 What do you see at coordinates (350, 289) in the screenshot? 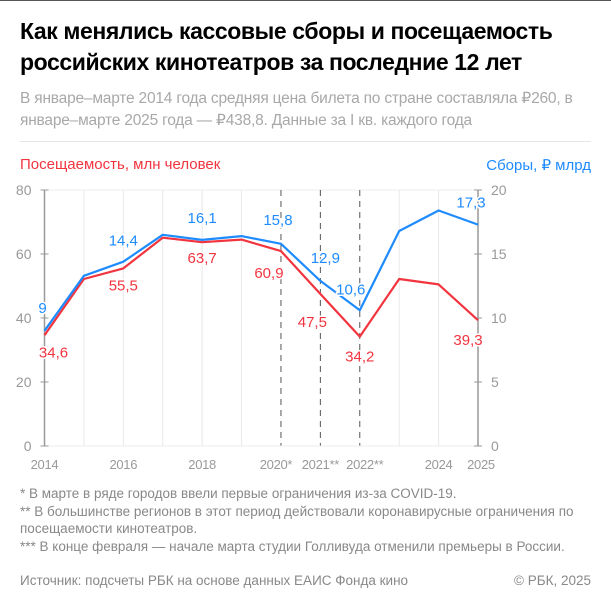
I see `data-label: 10,6` at bounding box center [350, 289].